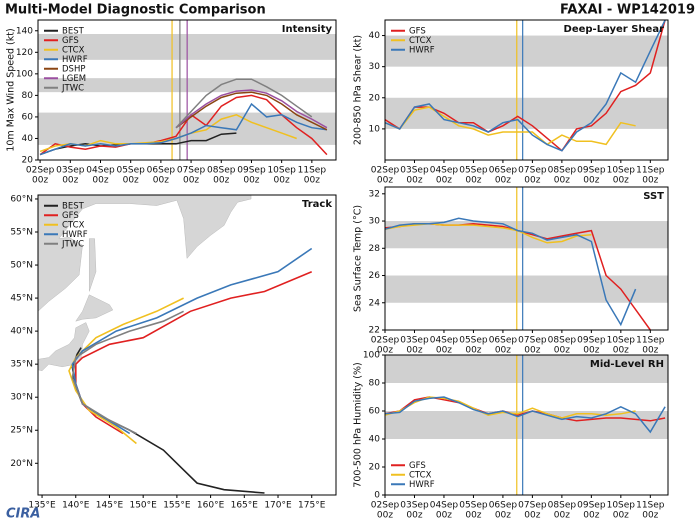 This screenshot has width=700, height=525. What do you see at coordinates (245, 506) in the screenshot?
I see `x-tick-label: 165°E` at bounding box center [245, 506].